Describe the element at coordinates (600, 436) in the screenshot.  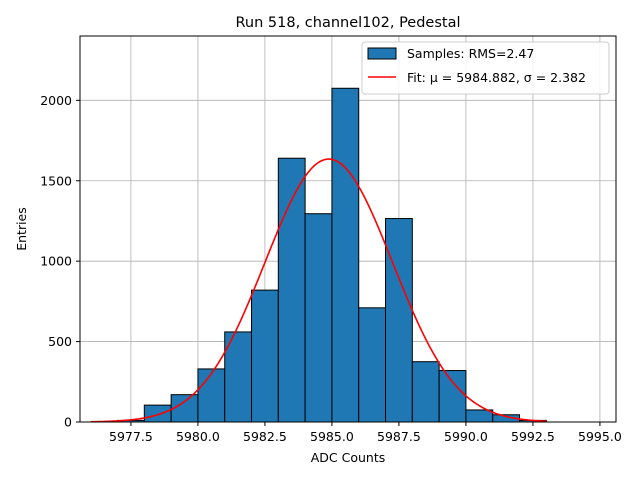
I see `x-tick-label: 5995.0` at that location.